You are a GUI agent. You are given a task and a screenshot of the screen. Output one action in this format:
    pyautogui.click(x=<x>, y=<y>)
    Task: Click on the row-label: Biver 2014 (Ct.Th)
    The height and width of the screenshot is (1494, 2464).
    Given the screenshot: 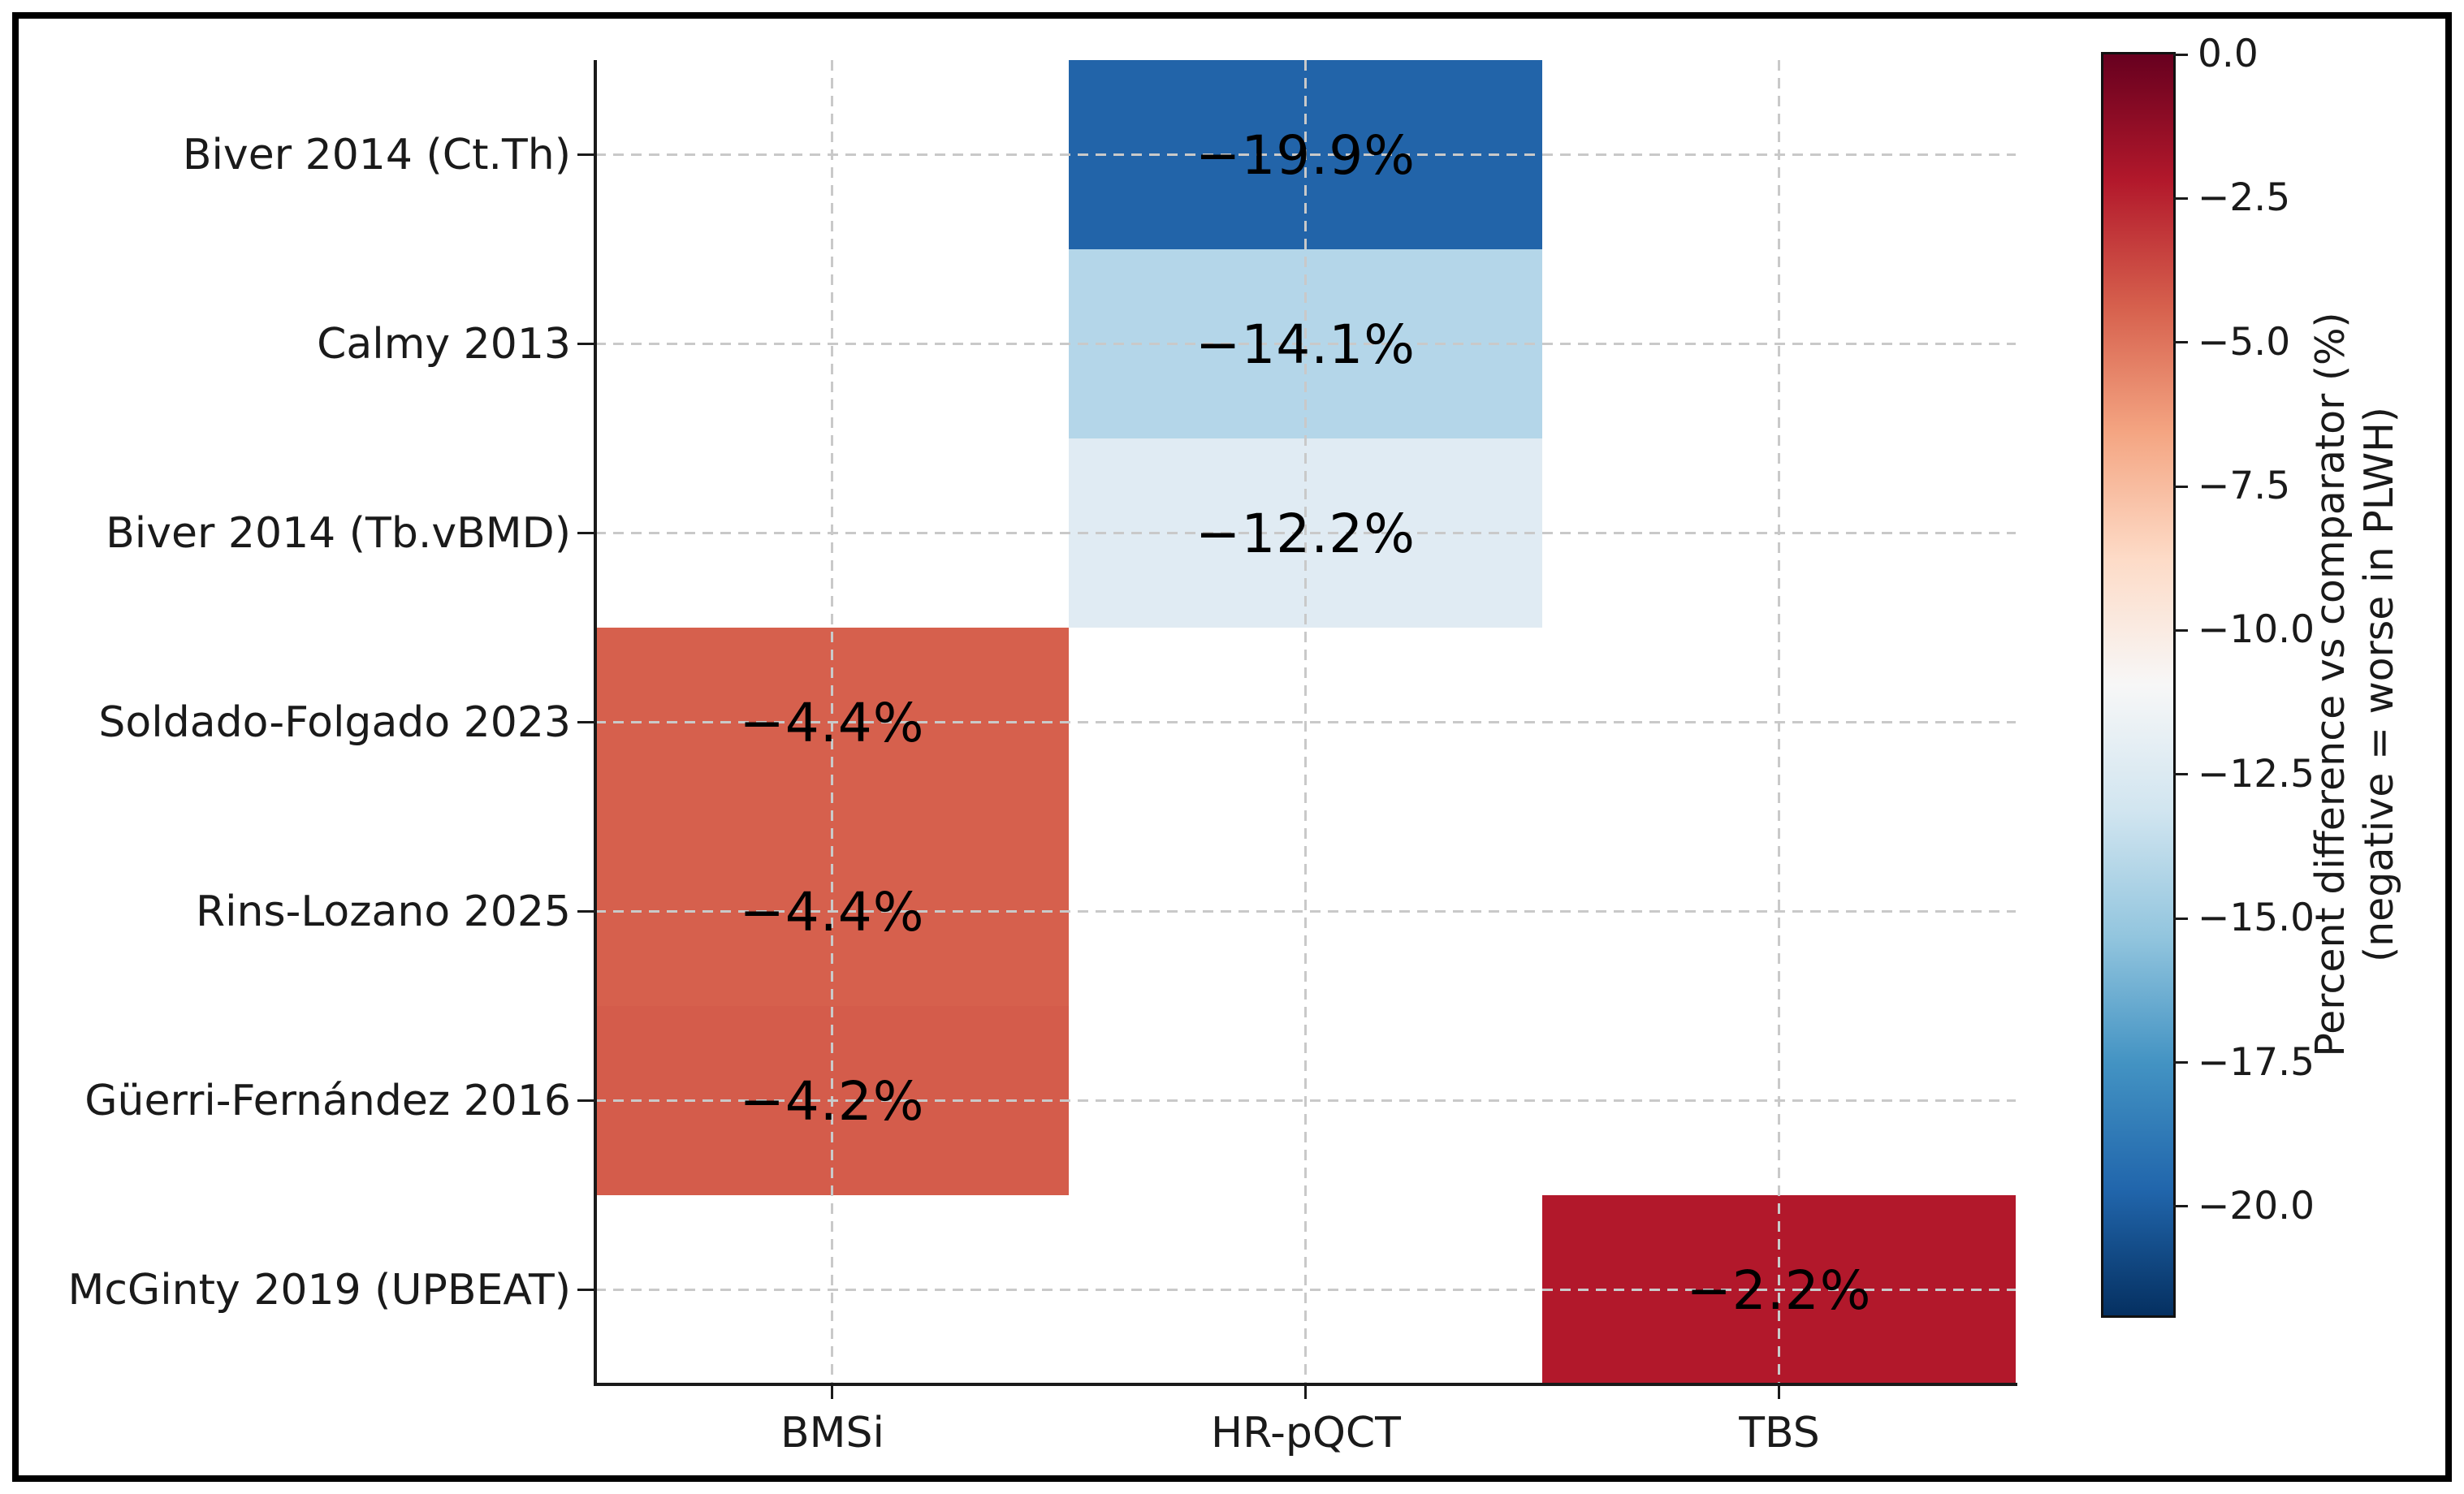 What is the action you would take?
    pyautogui.click(x=376, y=155)
    